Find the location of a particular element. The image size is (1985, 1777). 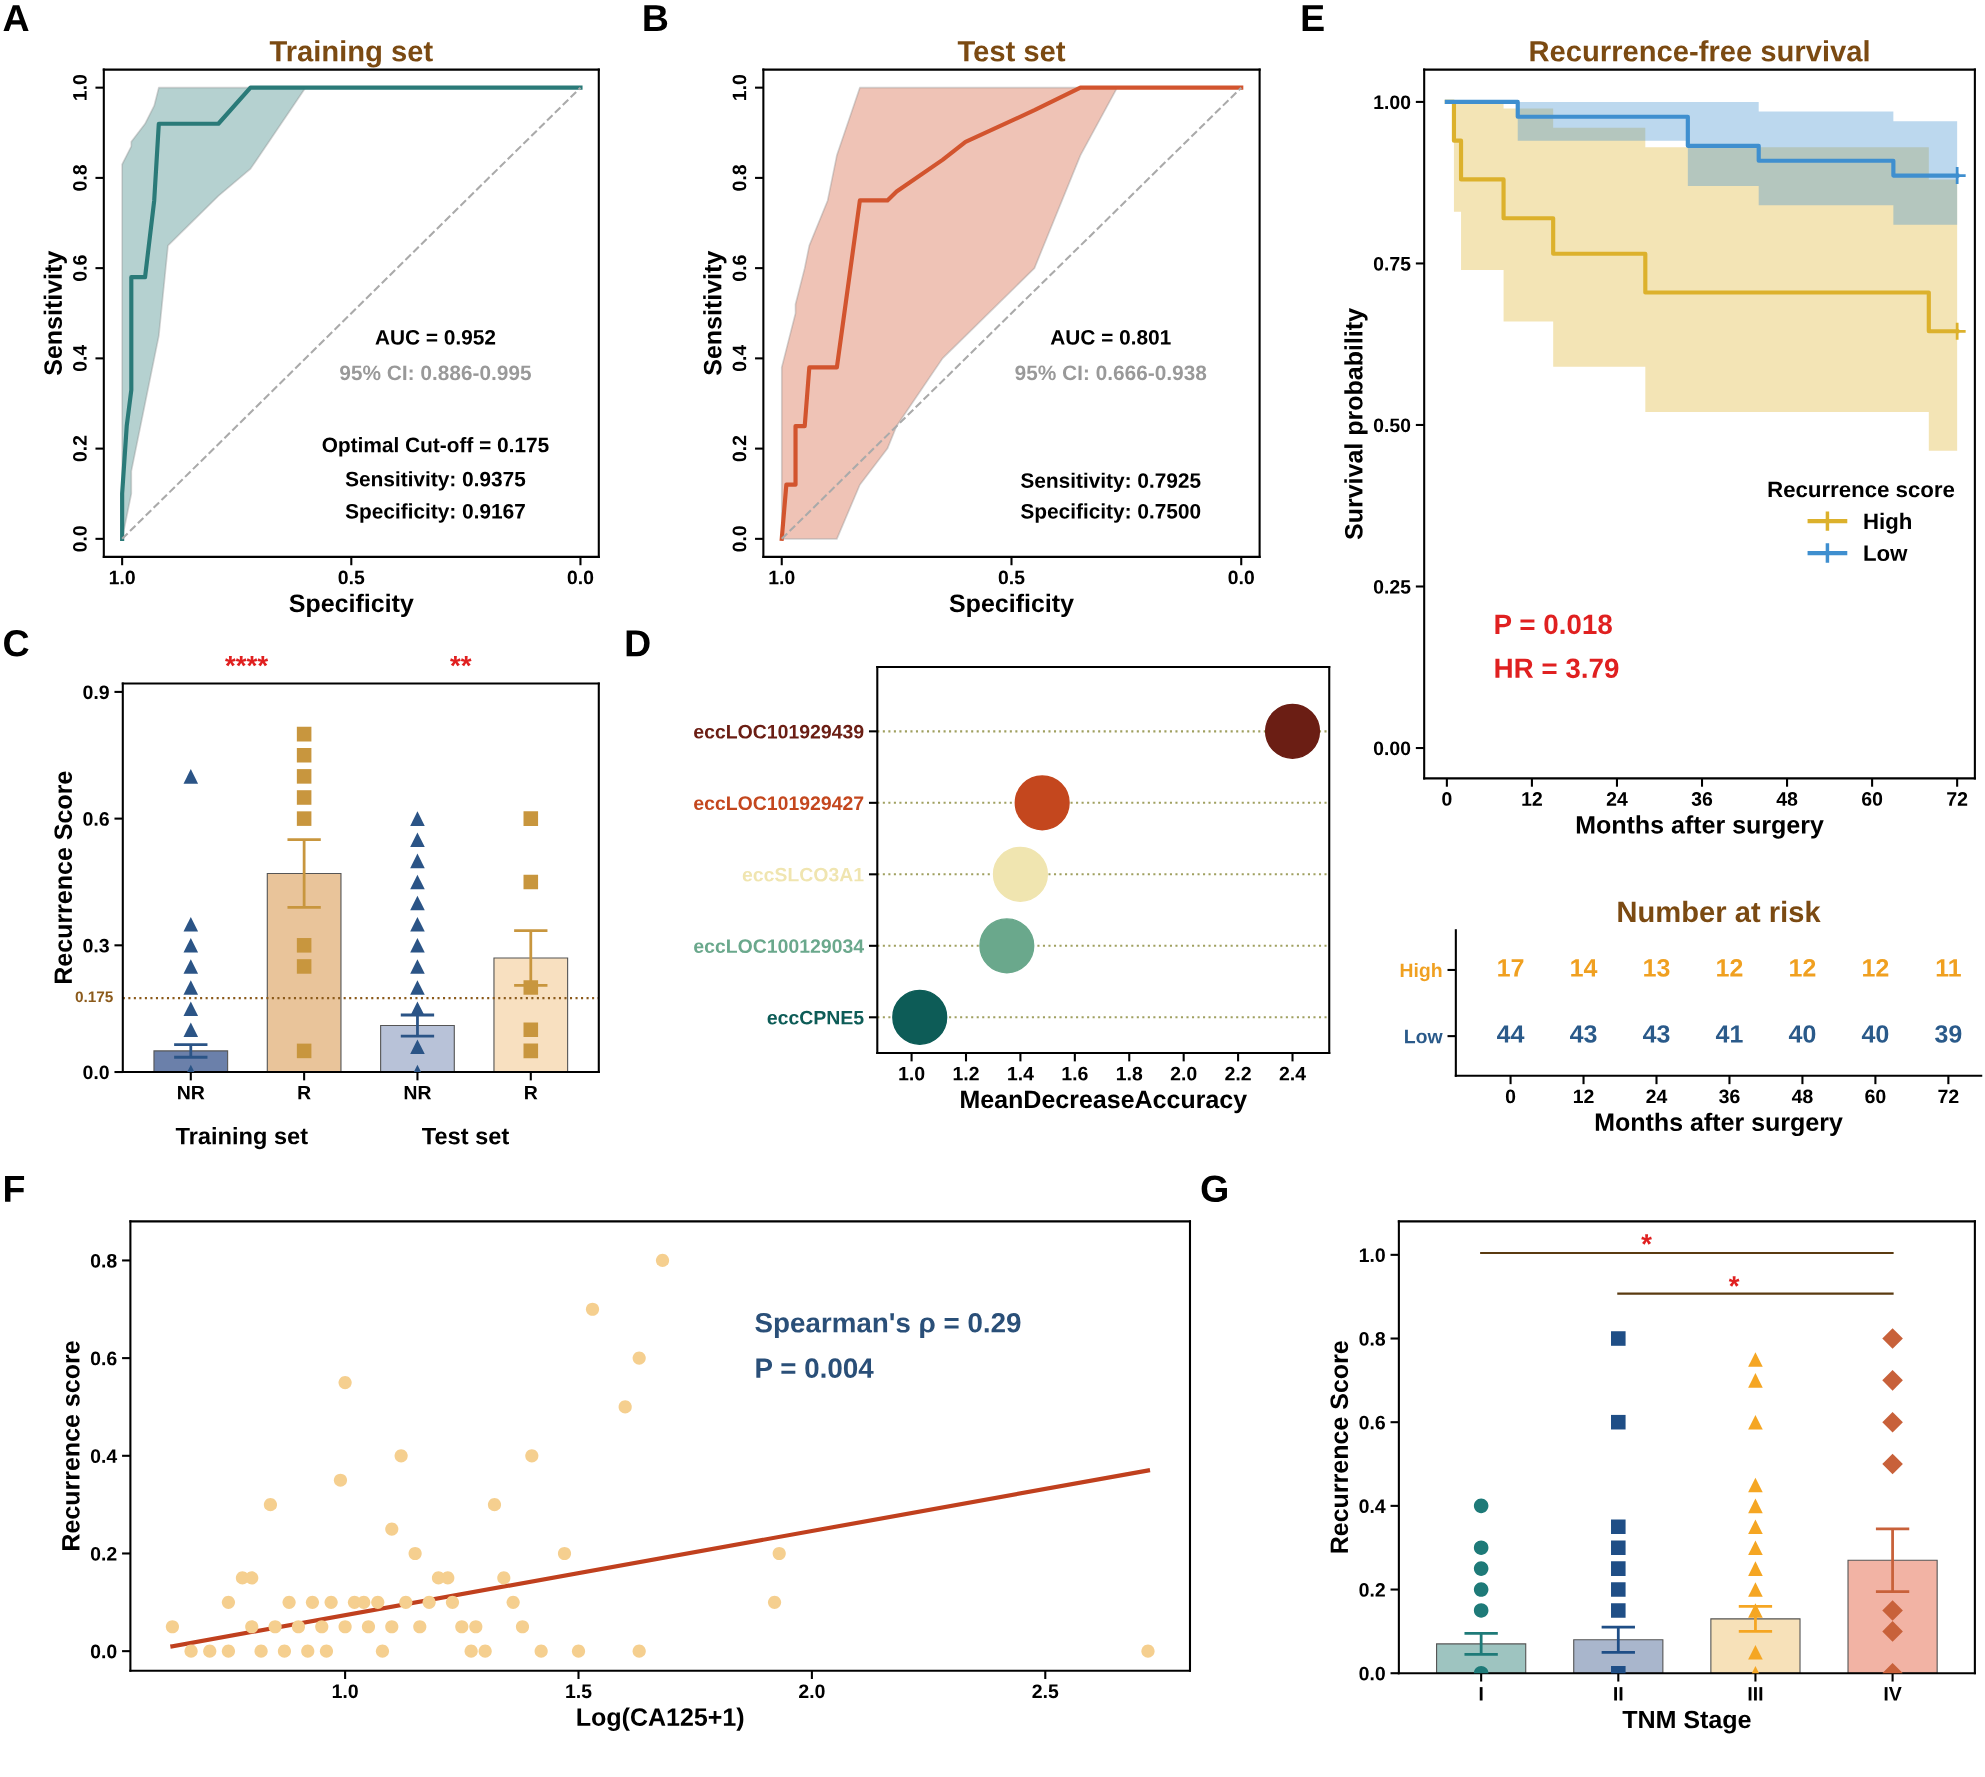

x-tick-label: 72 is located at coordinates (1957, 799).